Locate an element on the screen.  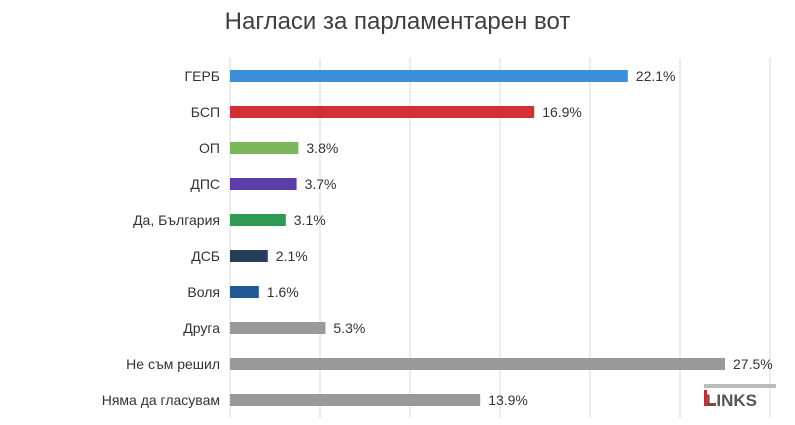
category-label: Не съм решил is located at coordinates (173, 364).